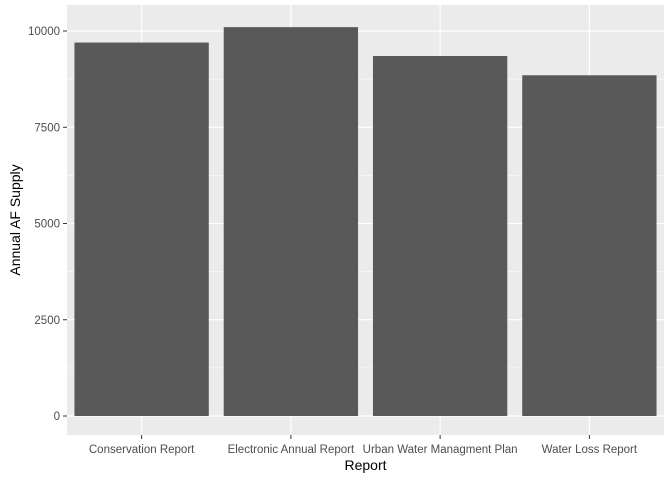 This screenshot has width=672, height=480. Describe the element at coordinates (44, 32) in the screenshot. I see `y-tick-label: 10000` at that location.